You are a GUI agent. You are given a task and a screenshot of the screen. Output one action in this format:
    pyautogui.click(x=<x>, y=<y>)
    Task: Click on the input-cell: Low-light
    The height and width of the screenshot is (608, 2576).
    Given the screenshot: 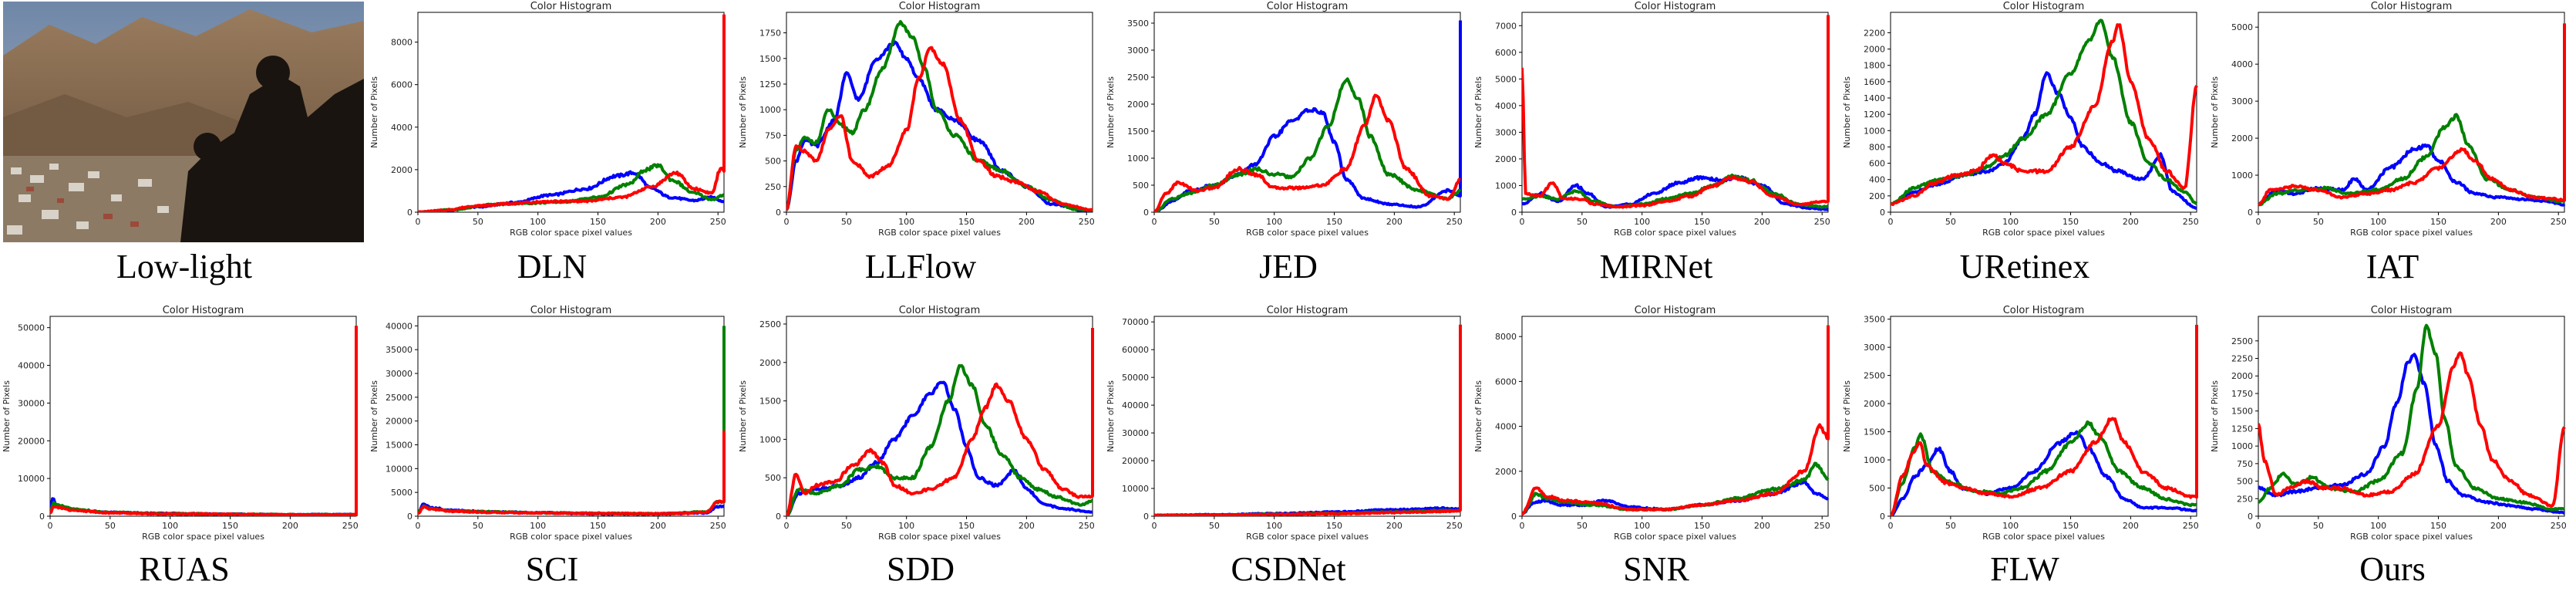 What is the action you would take?
    pyautogui.click(x=185, y=152)
    